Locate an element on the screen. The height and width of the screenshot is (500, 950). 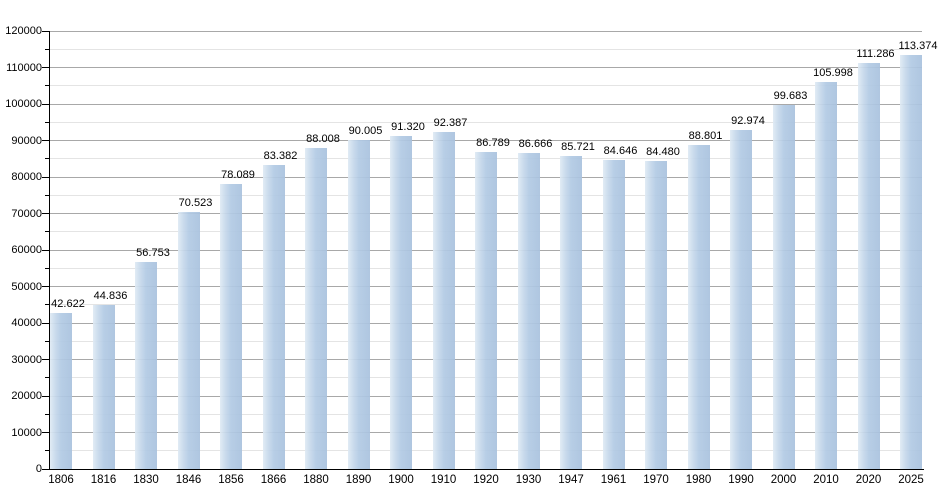
y-tick-label: 110000 is located at coordinates (24, 67).